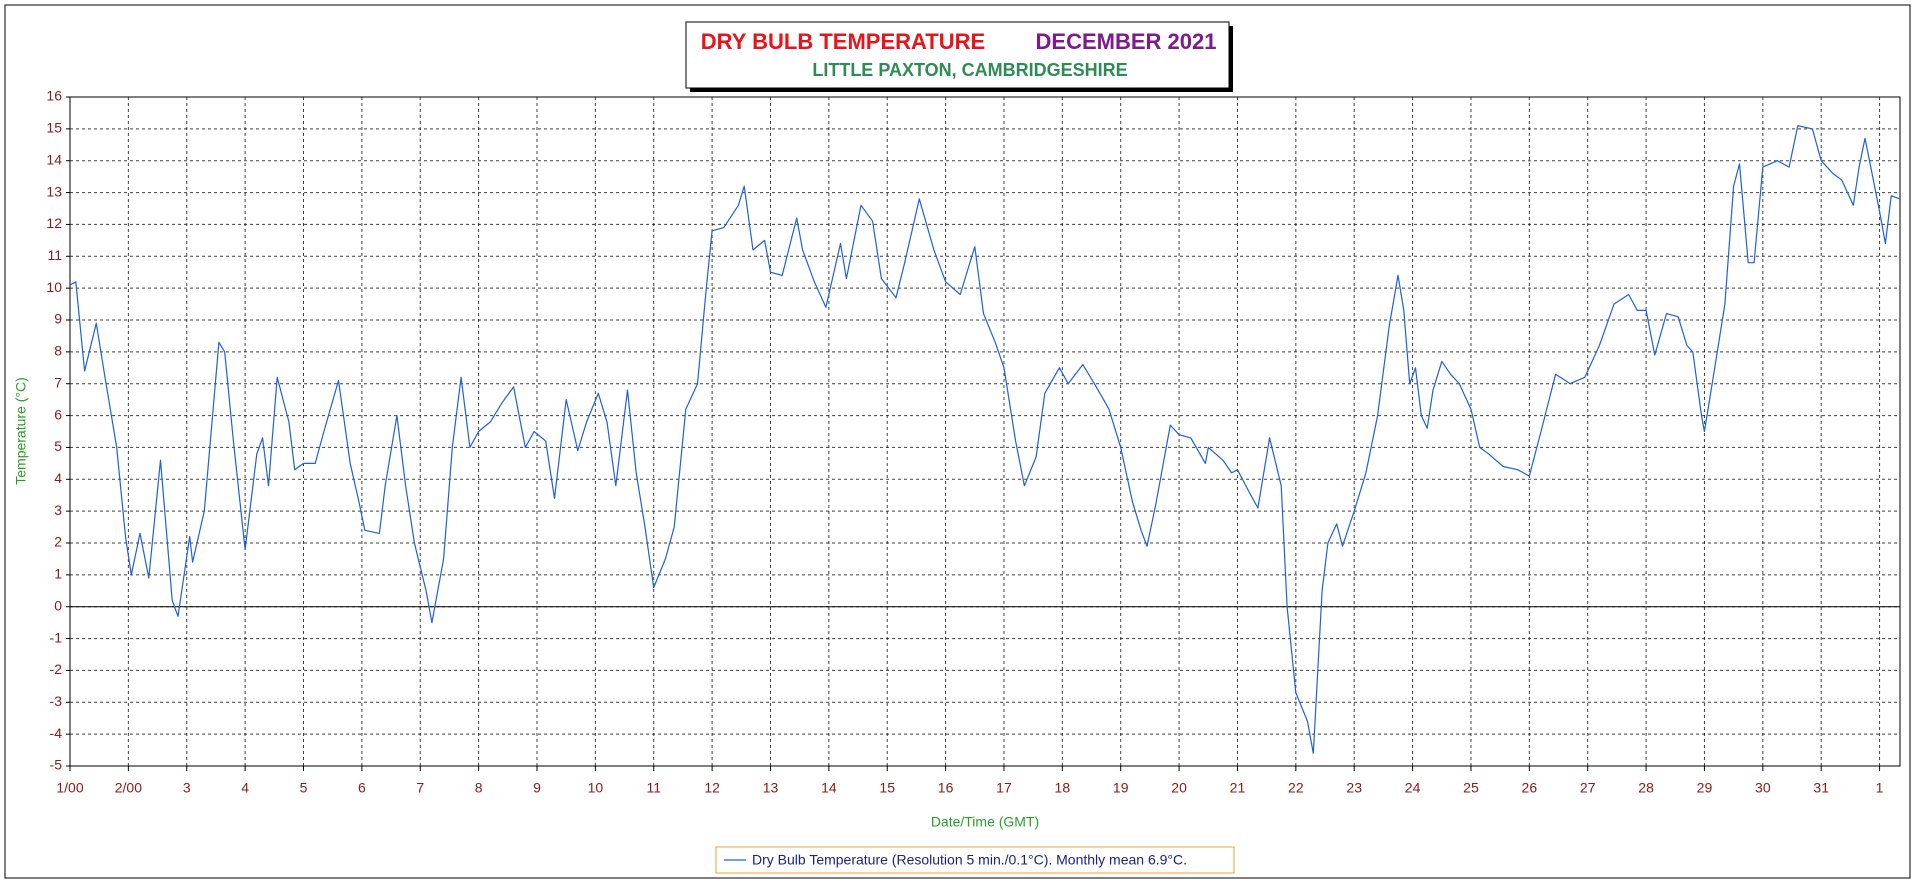 The height and width of the screenshot is (884, 1916). I want to click on y-tick-label: 4, so click(58, 478).